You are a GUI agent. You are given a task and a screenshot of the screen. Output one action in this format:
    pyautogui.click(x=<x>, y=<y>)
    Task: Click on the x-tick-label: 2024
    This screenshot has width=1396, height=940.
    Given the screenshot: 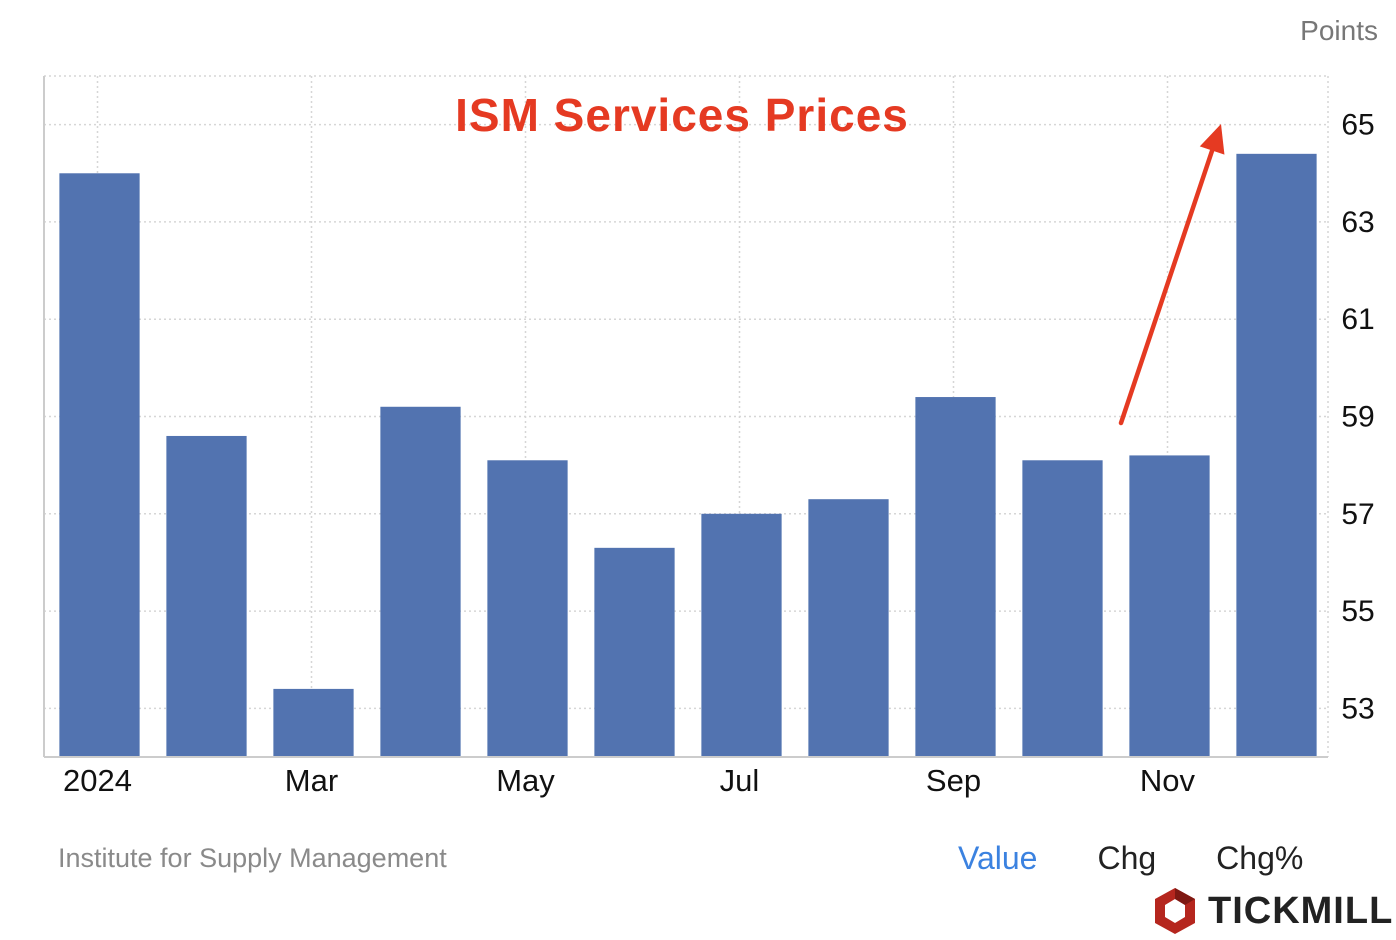 What is the action you would take?
    pyautogui.click(x=97, y=780)
    